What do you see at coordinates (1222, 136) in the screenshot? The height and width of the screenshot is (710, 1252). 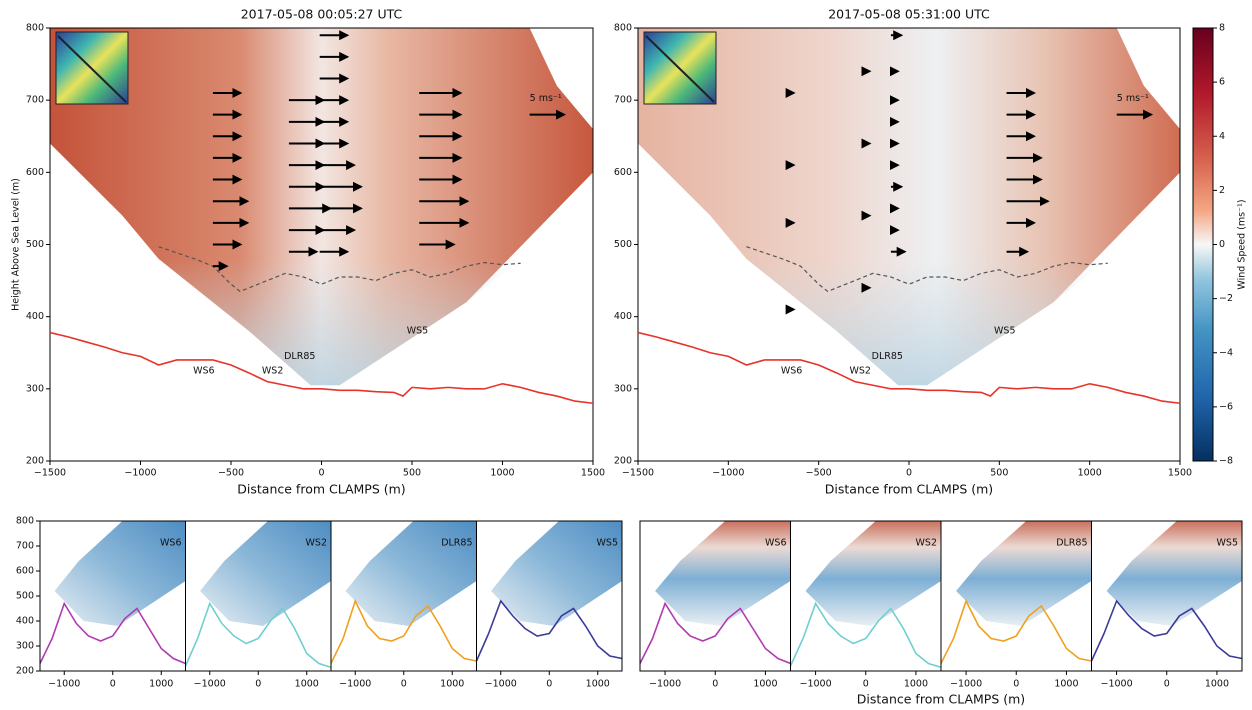 I see `colorbar-tick-label: 4` at bounding box center [1222, 136].